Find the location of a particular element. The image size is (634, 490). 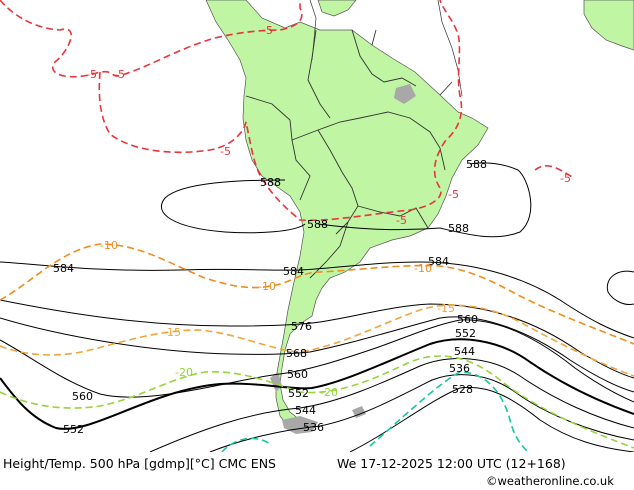

contour-584-loop is located at coordinates (620, 287).